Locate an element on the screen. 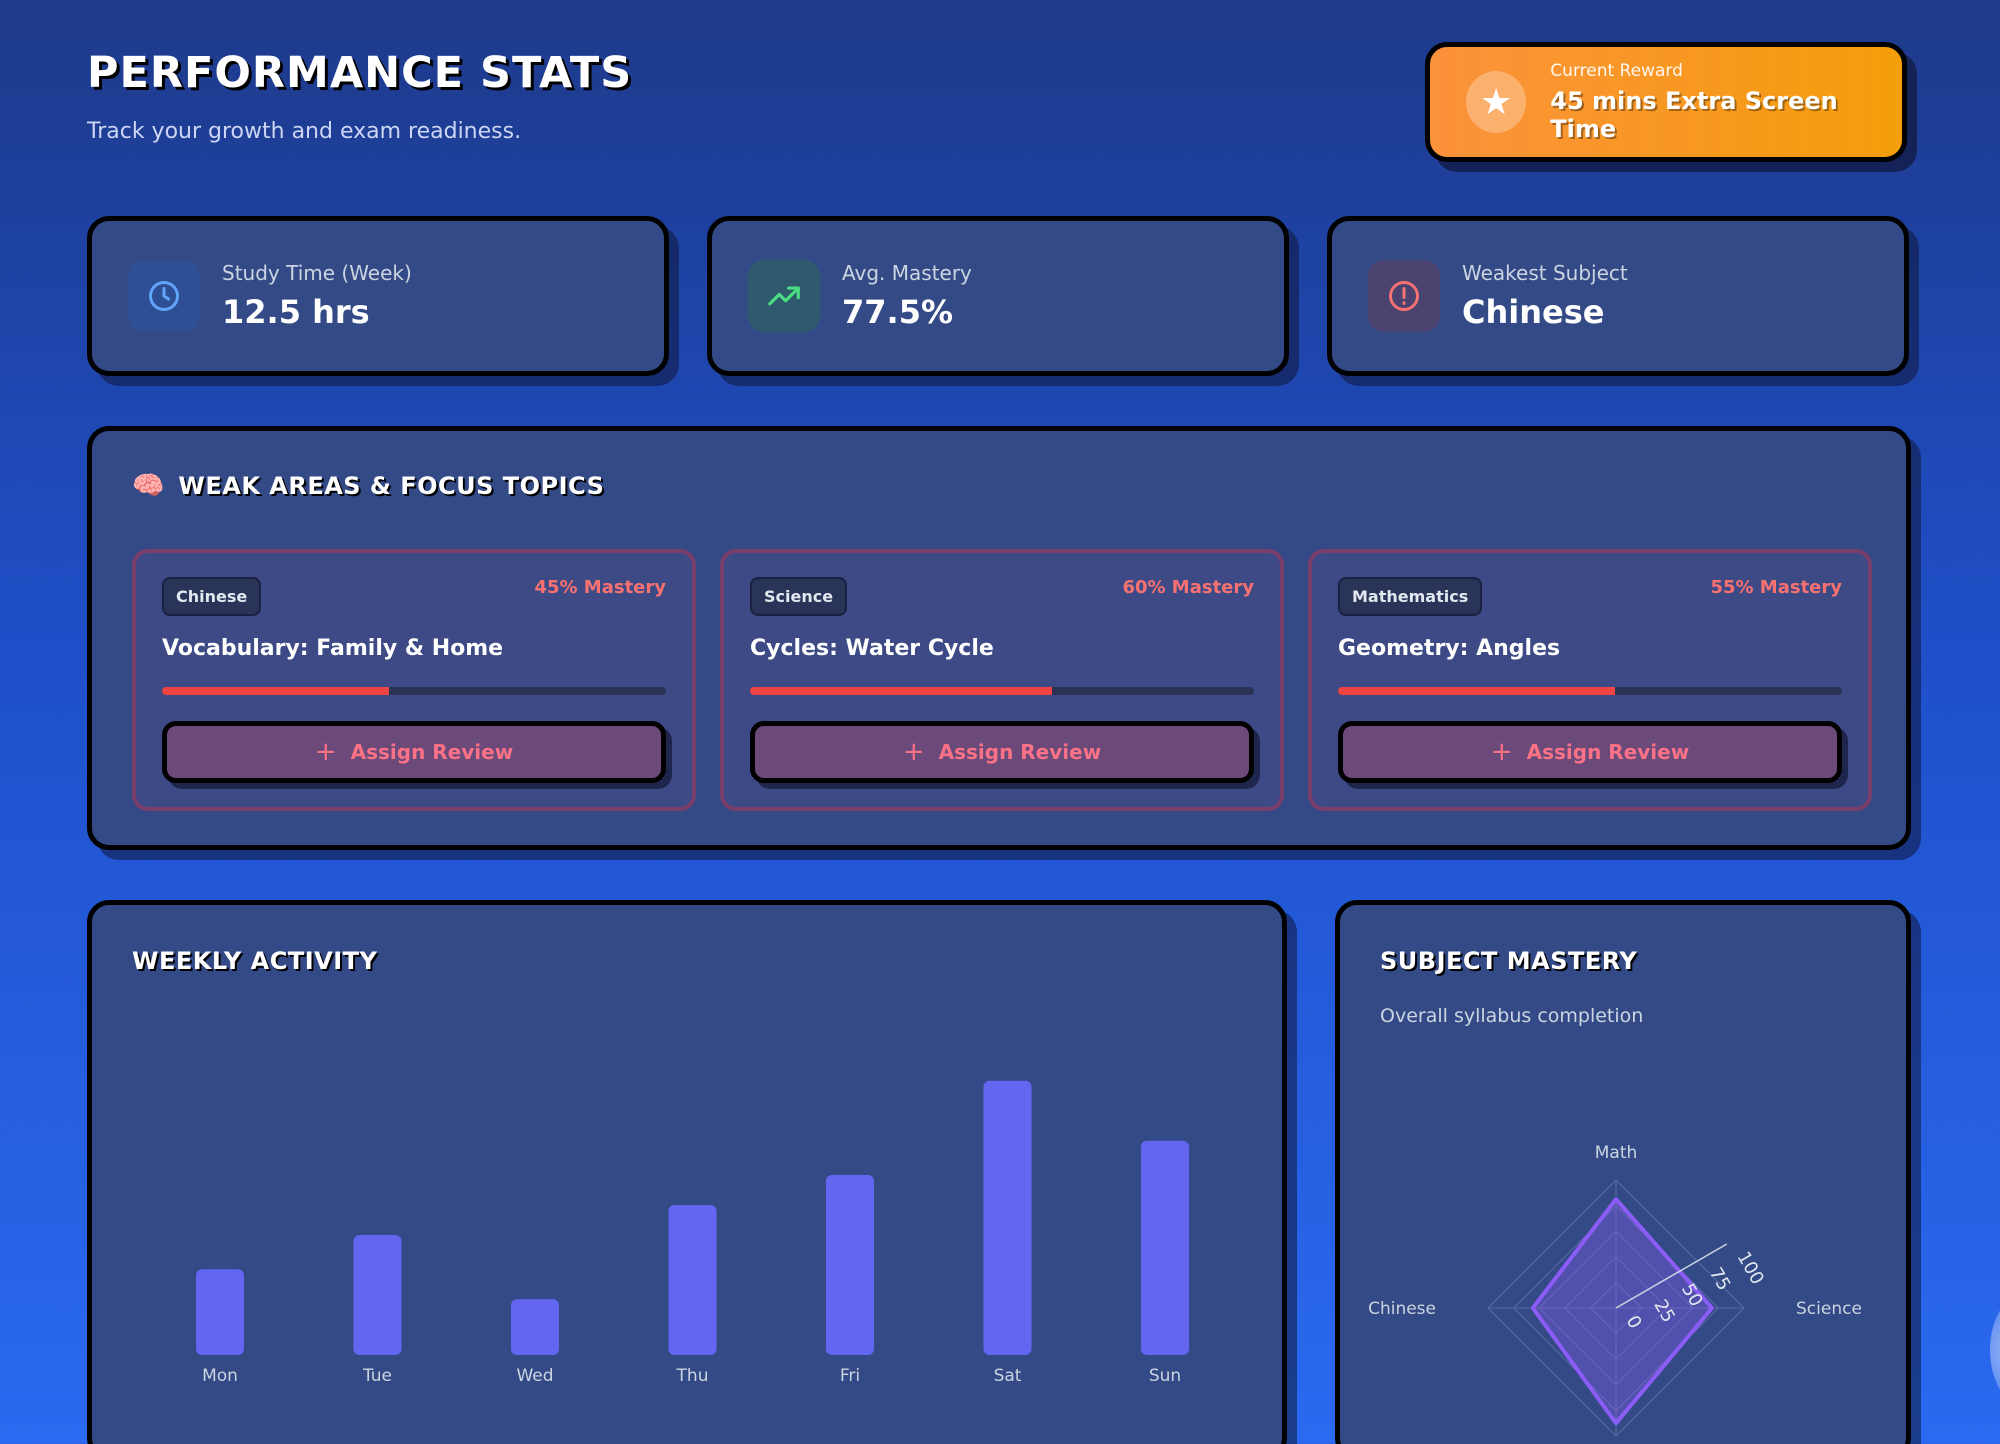 Image resolution: width=2000 pixels, height=1444 pixels. x-tick-label: Fri is located at coordinates (850, 1376).